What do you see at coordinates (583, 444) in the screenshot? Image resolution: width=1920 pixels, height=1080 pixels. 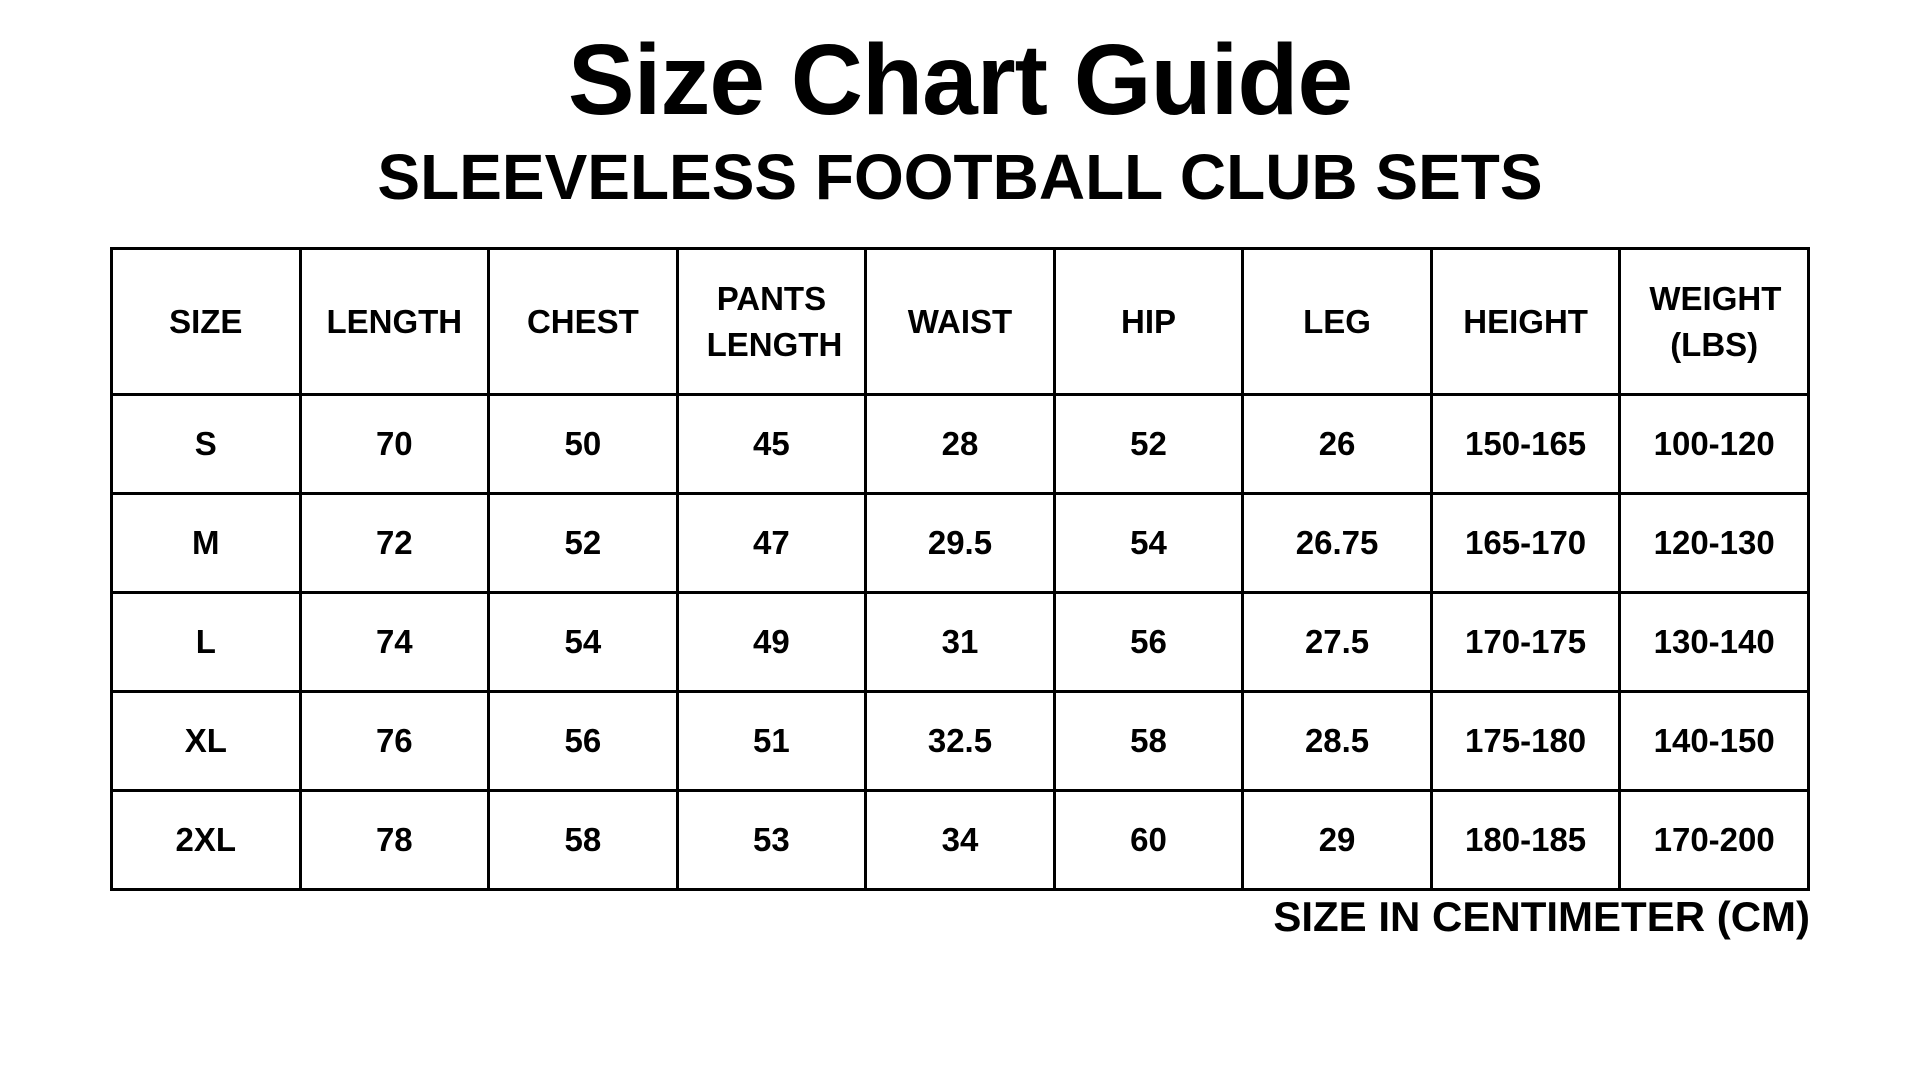 I see `measurement-cell: 50` at bounding box center [583, 444].